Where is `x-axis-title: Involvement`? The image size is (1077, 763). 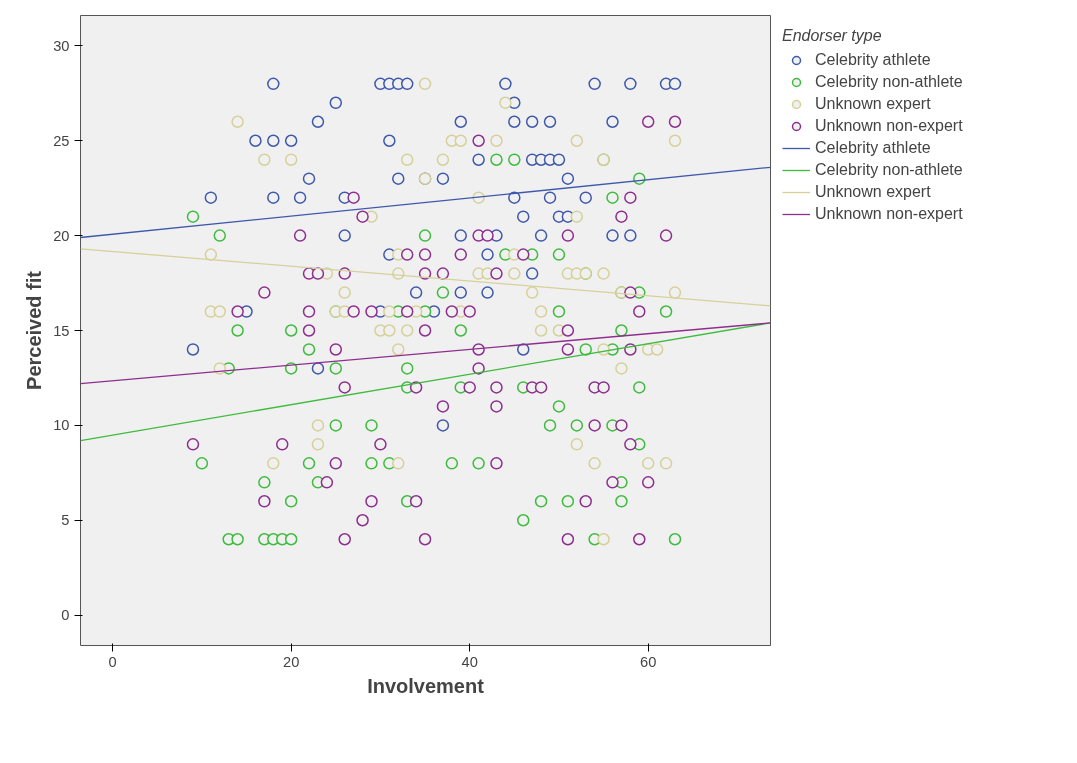 x-axis-title: Involvement is located at coordinates (426, 685).